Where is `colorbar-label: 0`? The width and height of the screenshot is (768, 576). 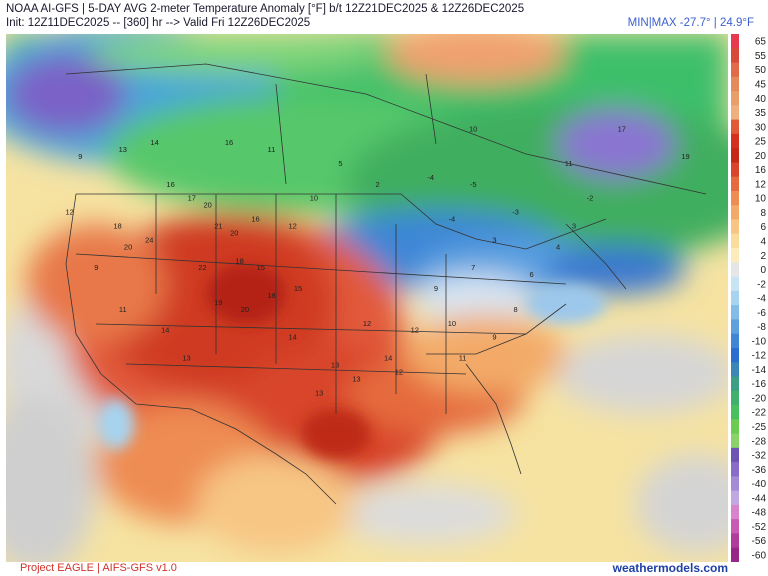
colorbar-label: 0 is located at coordinates (763, 270).